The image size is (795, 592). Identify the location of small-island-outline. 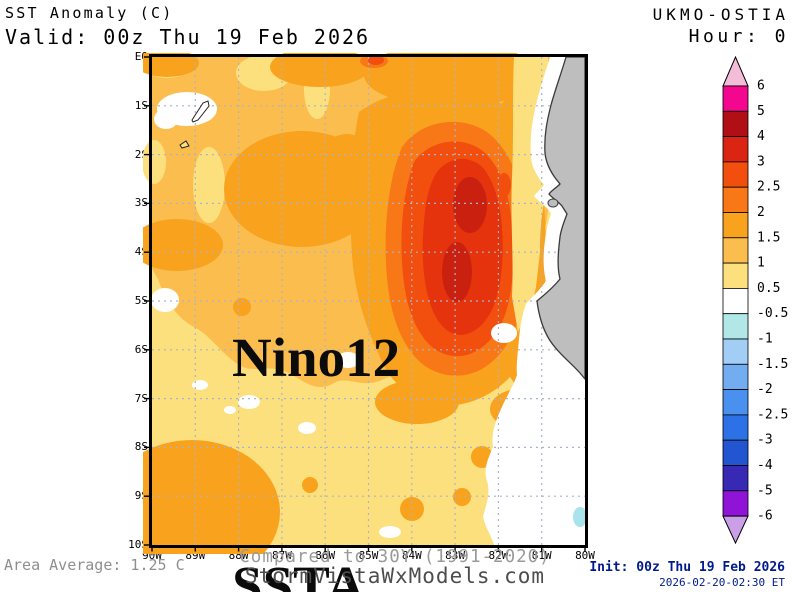
(184, 144).